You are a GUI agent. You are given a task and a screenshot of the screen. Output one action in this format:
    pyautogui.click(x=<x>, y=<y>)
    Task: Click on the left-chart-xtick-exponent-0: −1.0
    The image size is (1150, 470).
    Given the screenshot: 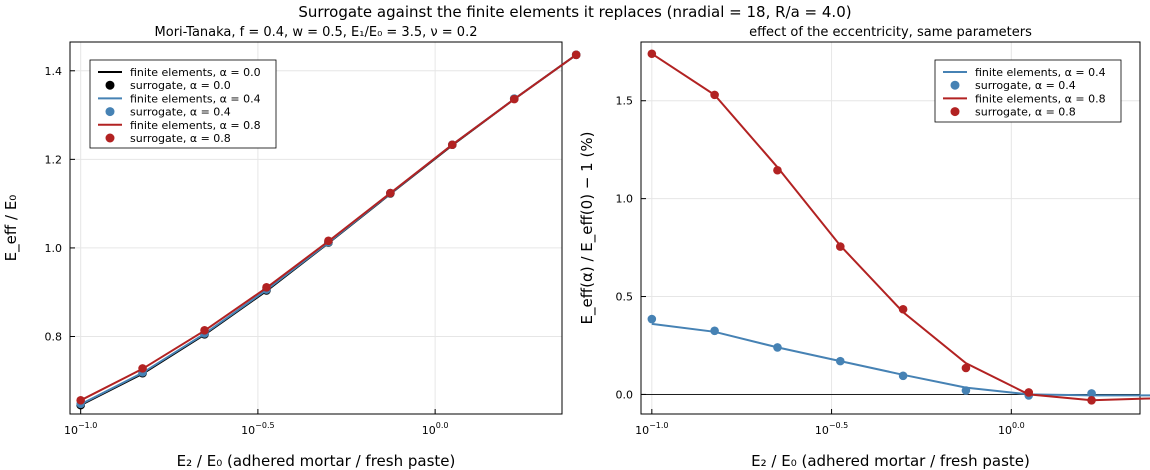 What is the action you would take?
    pyautogui.click(x=87, y=425)
    